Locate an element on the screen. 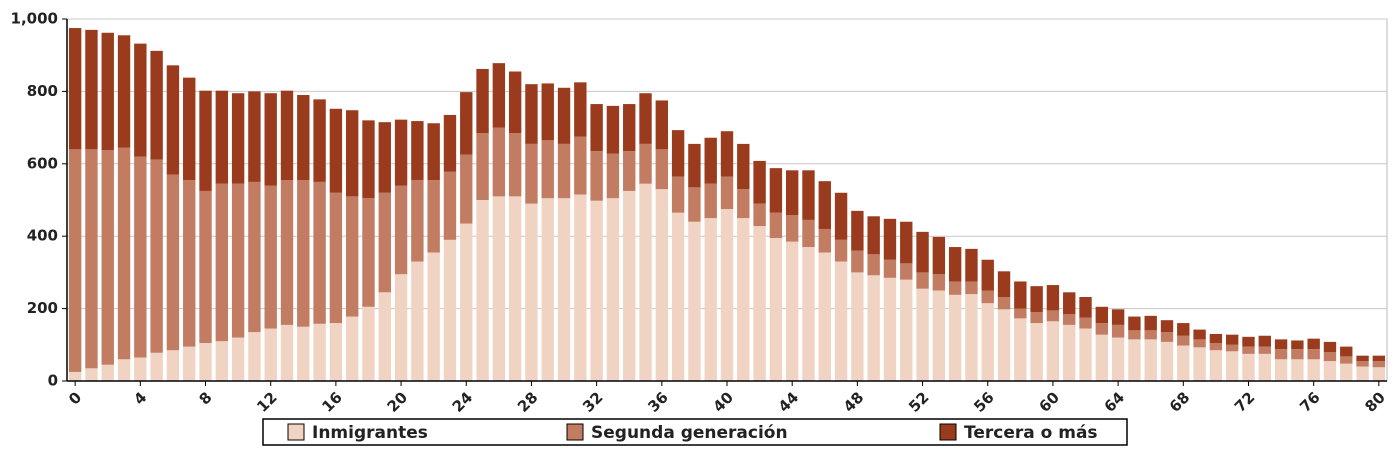  x-tick-label: 48 is located at coordinates (853, 401).